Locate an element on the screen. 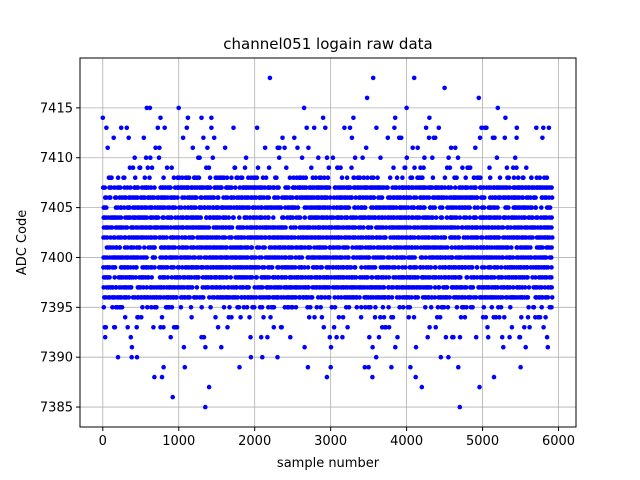  chart-title: channel051 logain raw data is located at coordinates (327, 44).